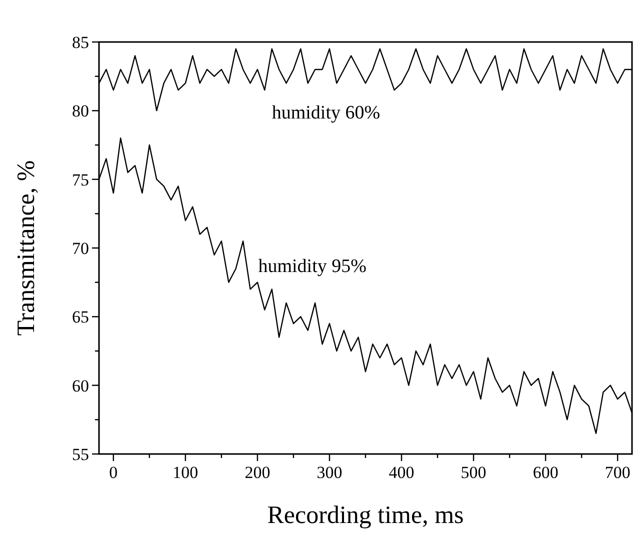  Describe the element at coordinates (80, 248) in the screenshot. I see `y-tick-label: 70` at that location.